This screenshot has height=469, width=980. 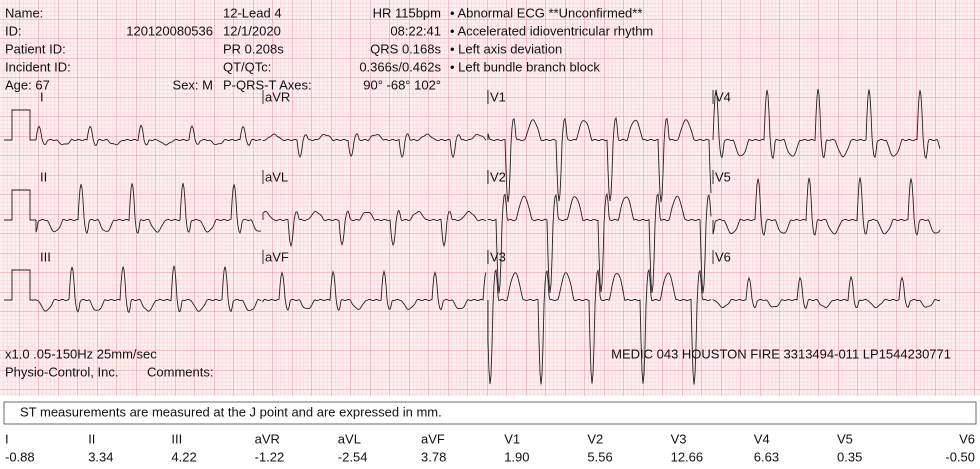 I want to click on time: 08:22:41, so click(x=415, y=30).